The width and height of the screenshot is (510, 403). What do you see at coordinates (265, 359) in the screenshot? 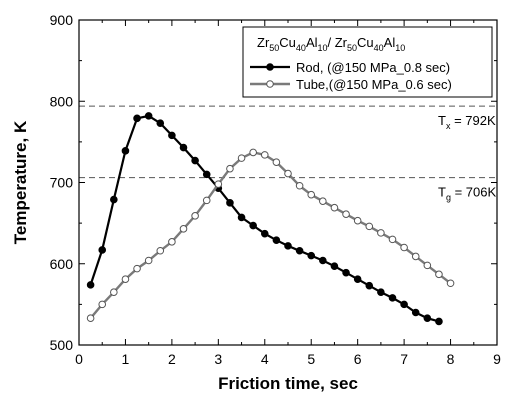
I see `x-tick-label: 4` at bounding box center [265, 359].